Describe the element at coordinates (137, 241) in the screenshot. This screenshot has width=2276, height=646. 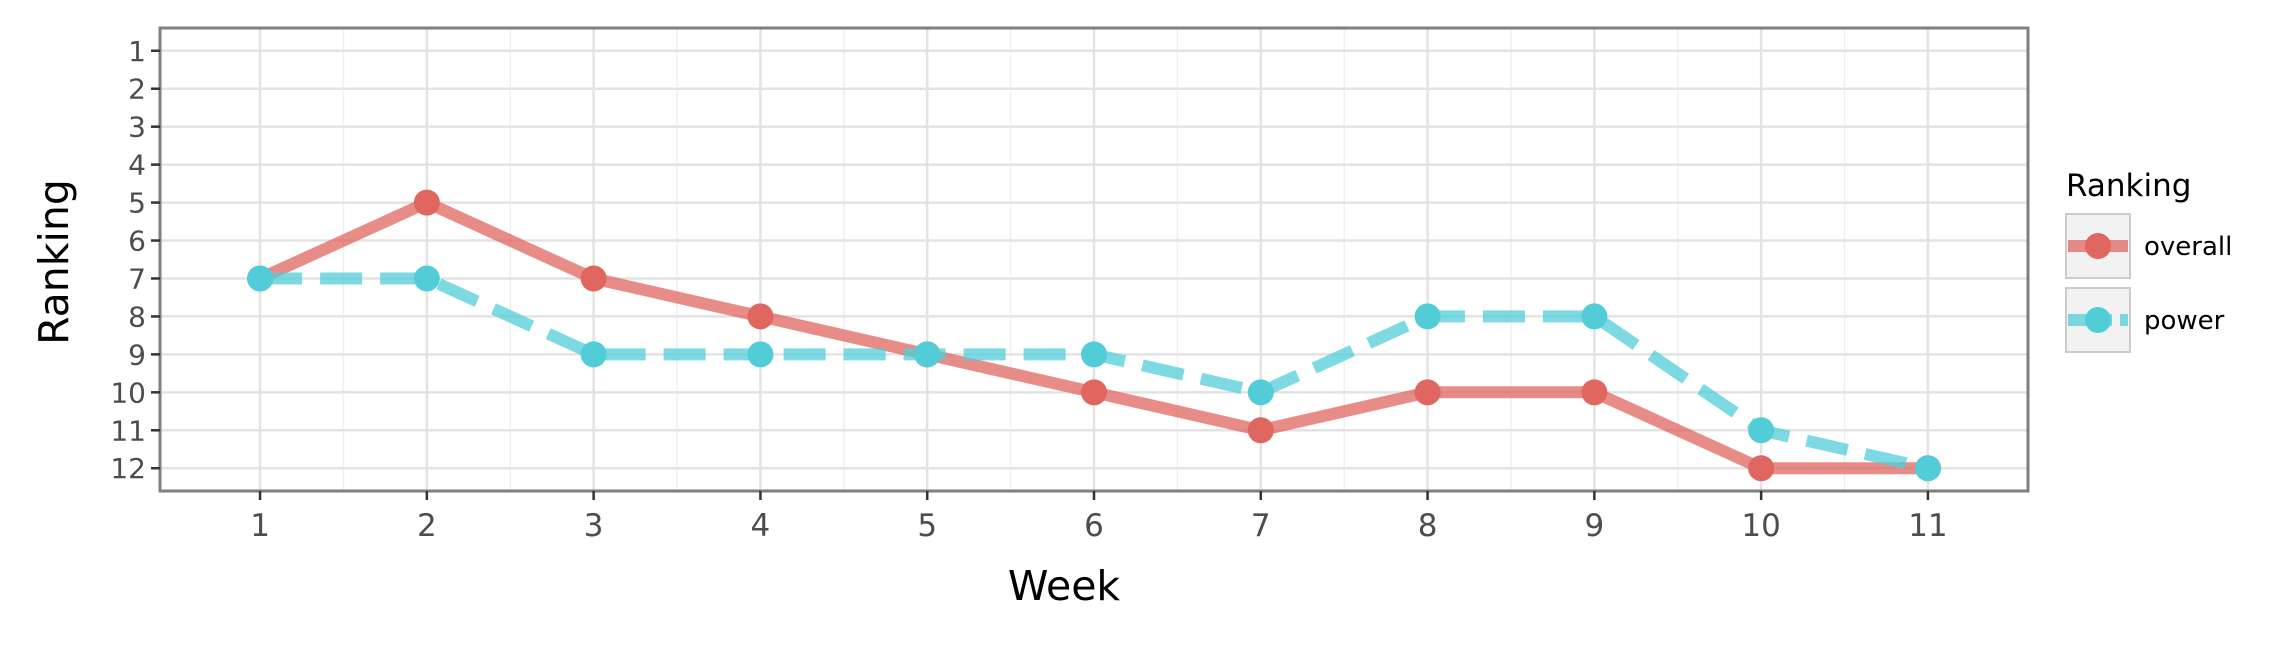
I see `y-tick-label: 6` at that location.